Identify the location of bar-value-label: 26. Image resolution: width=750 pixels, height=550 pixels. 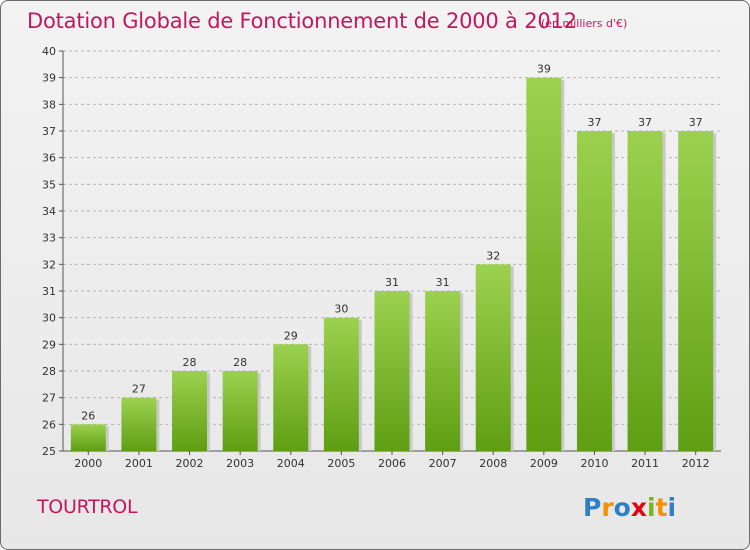
(88, 415).